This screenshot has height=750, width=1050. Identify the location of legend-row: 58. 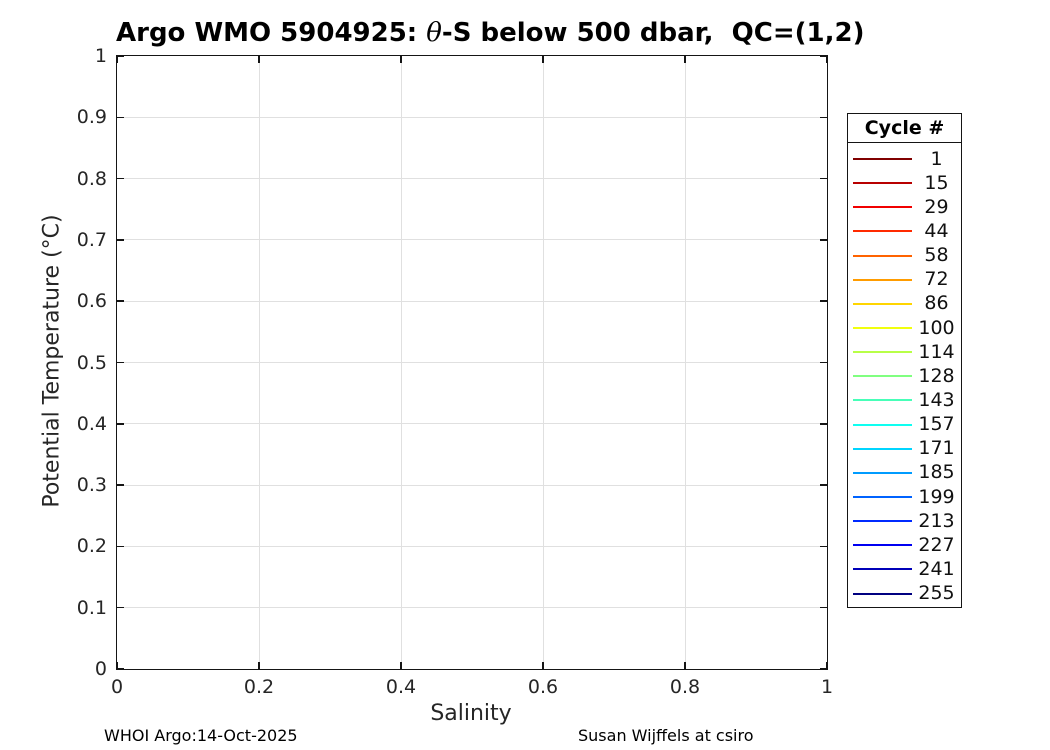
(904, 256).